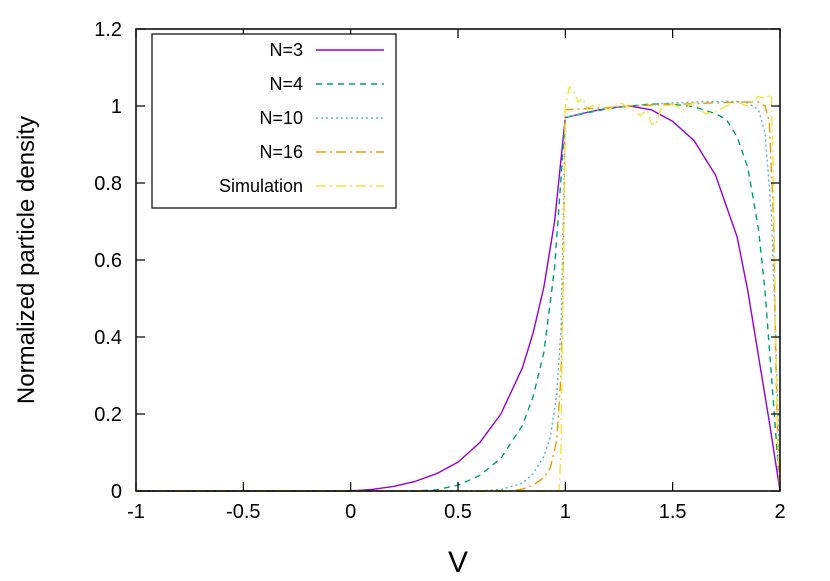 The width and height of the screenshot is (830, 581). What do you see at coordinates (243, 512) in the screenshot?
I see `x-tick-label: -0.5` at bounding box center [243, 512].